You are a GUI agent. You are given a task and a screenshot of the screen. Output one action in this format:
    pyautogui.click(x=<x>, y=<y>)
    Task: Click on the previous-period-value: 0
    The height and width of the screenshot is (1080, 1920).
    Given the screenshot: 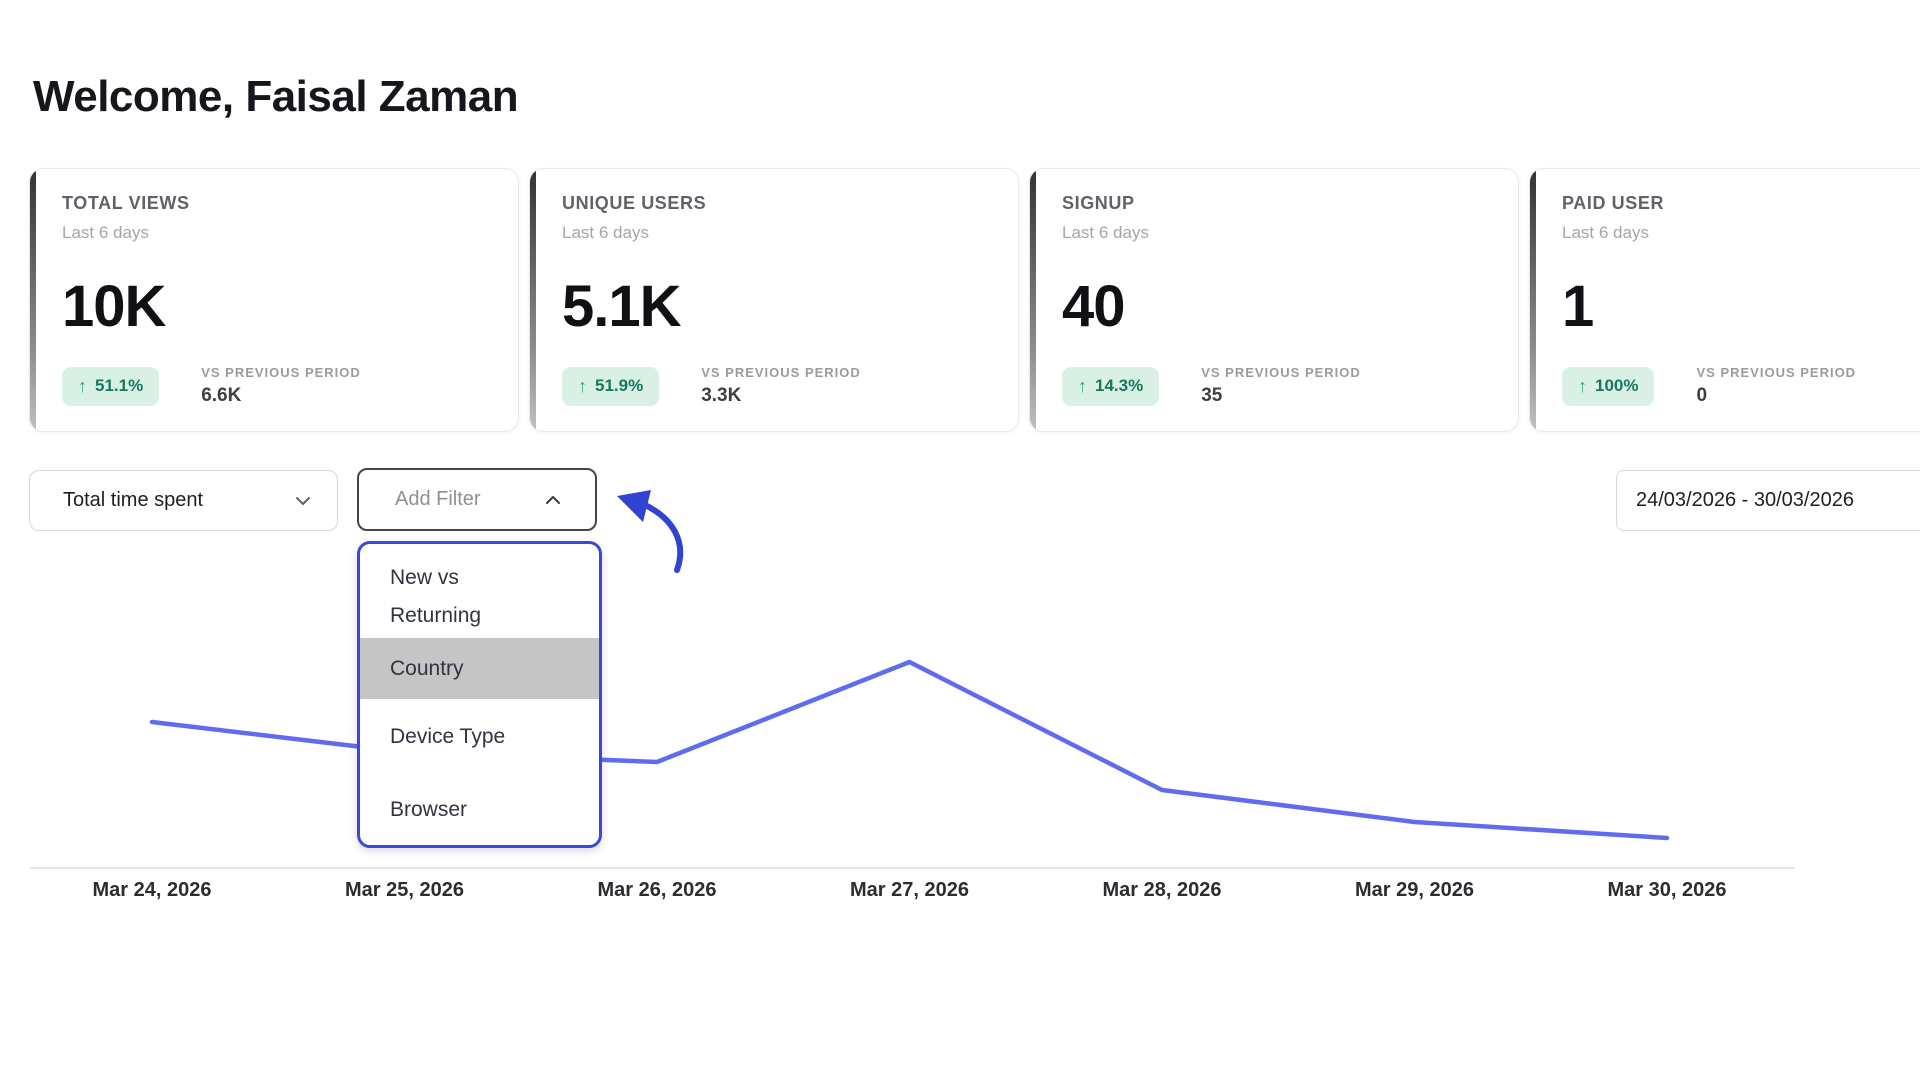 What is the action you would take?
    pyautogui.click(x=1702, y=395)
    